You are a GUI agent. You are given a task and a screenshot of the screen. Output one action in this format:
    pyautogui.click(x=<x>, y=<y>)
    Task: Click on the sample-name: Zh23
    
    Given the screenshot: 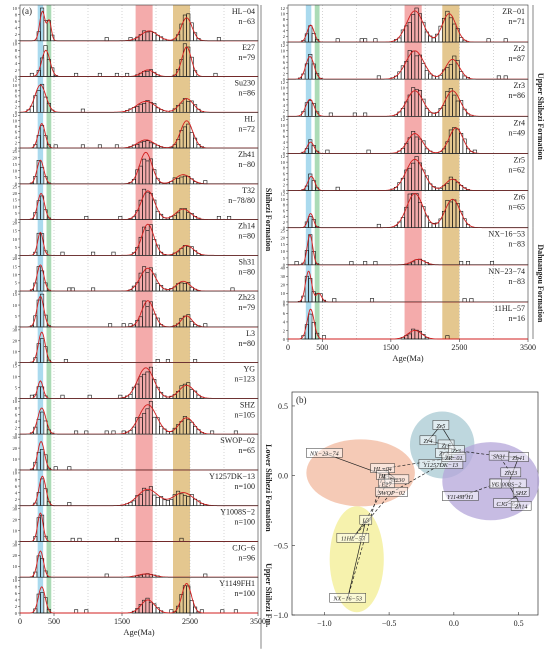 What is the action you would take?
    pyautogui.click(x=246, y=297)
    